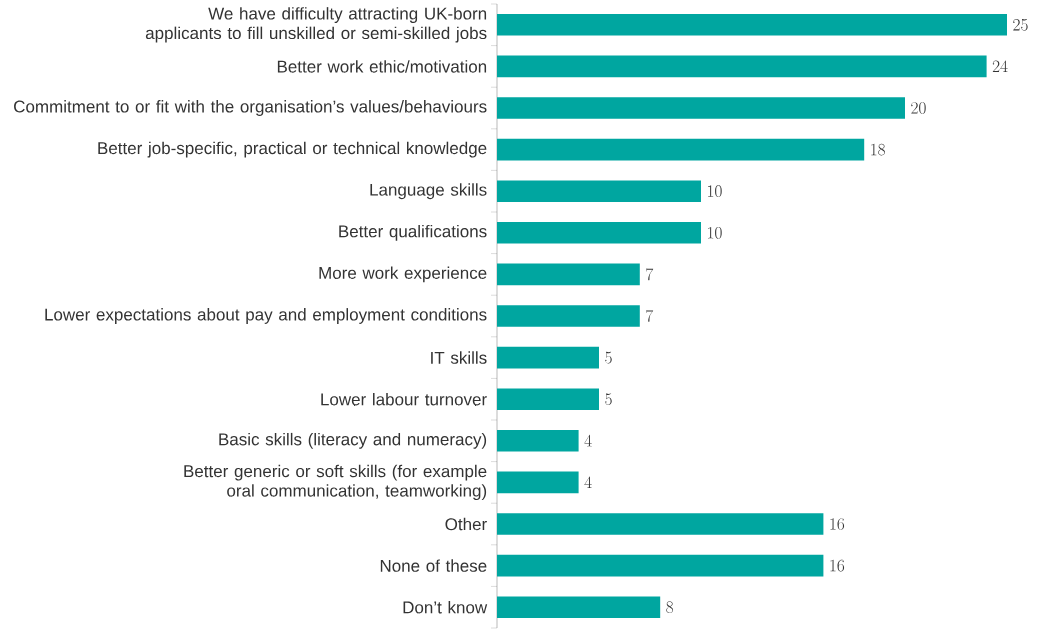 The width and height of the screenshot is (1047, 630). What do you see at coordinates (918, 108) in the screenshot?
I see `data-label: 20` at bounding box center [918, 108].